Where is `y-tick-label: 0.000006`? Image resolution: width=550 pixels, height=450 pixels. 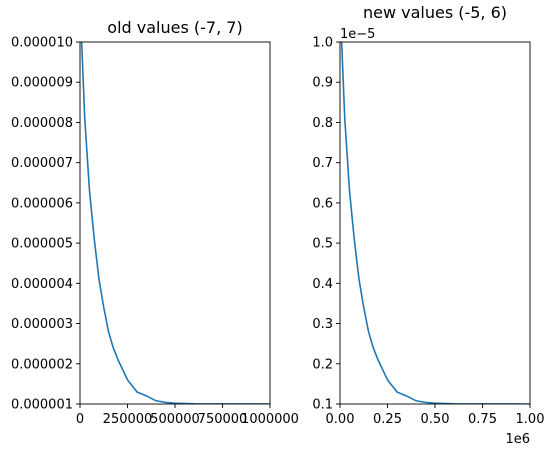 y-tick-label: 0.000006 is located at coordinates (42, 203).